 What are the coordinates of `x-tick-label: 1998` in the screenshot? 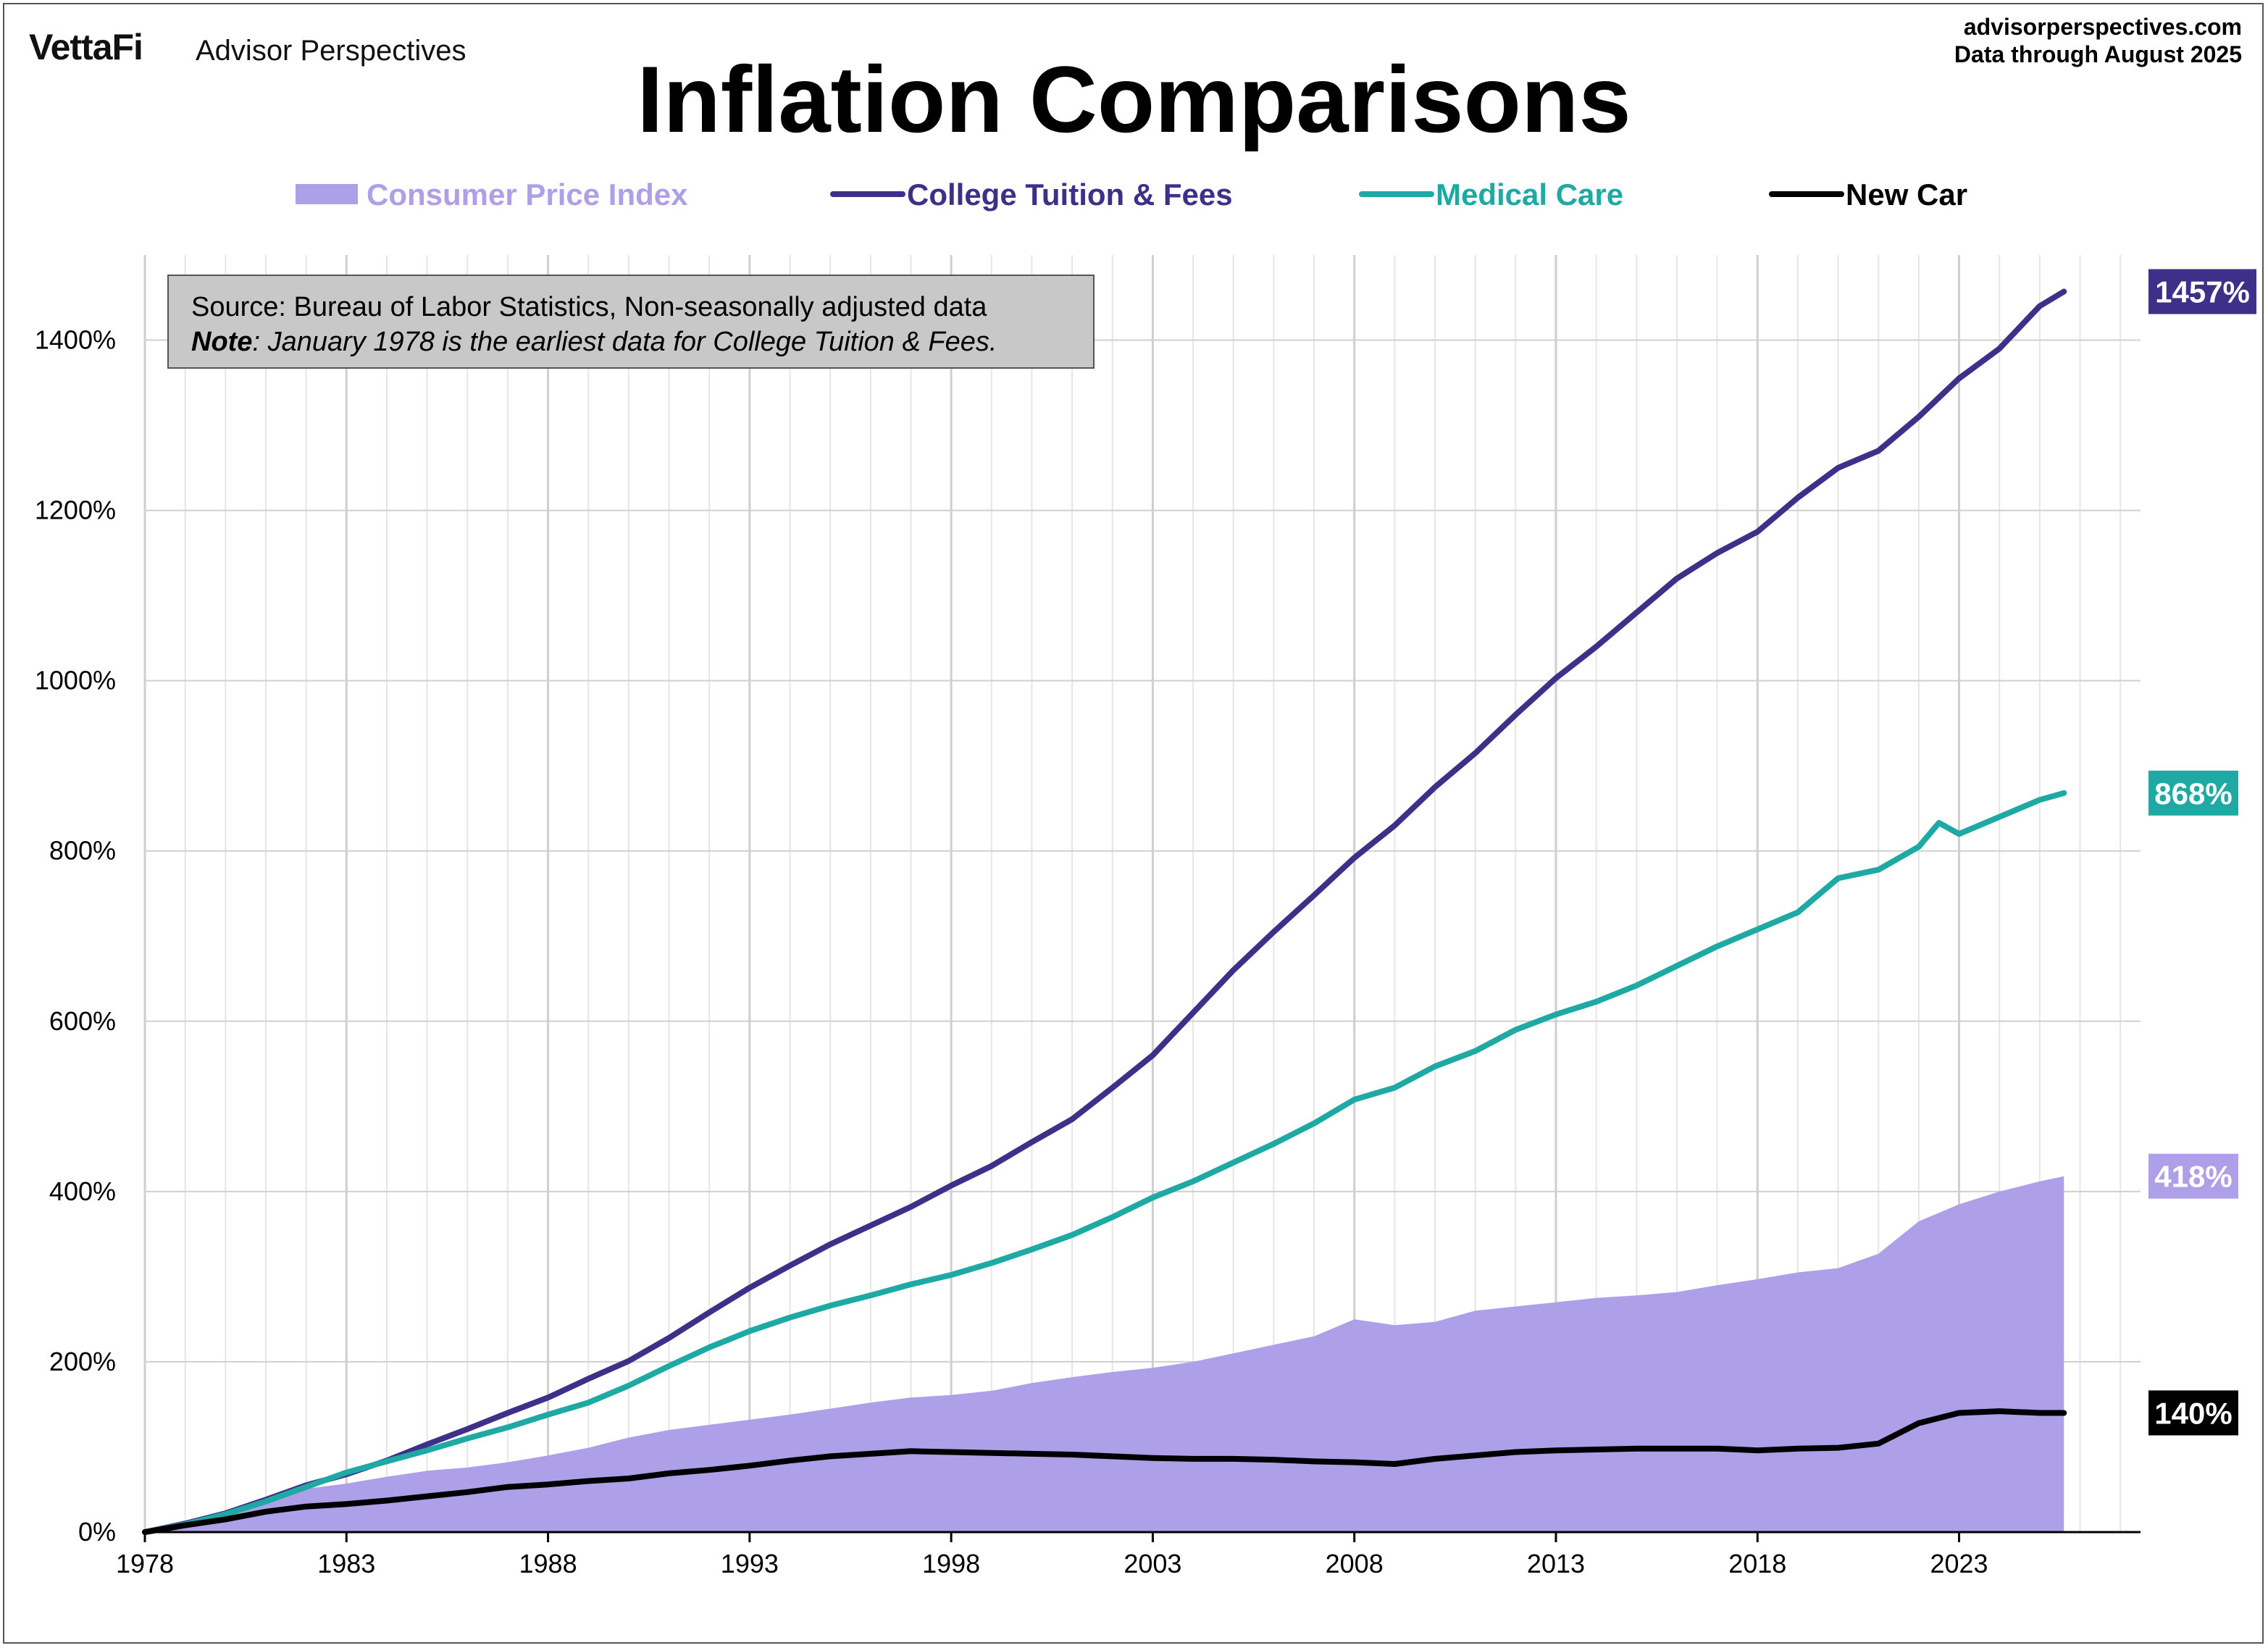 It's located at (951, 1563).